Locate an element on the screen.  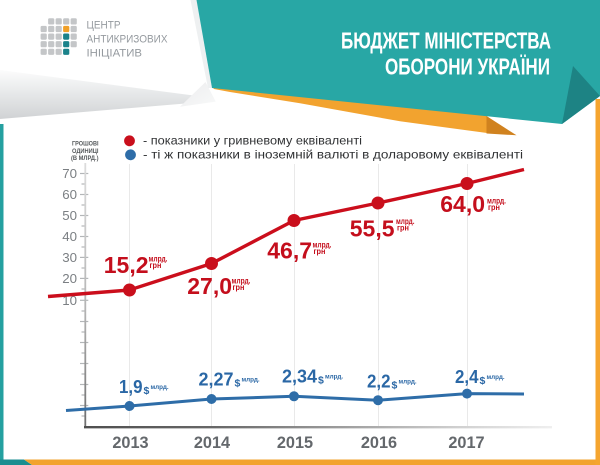
svg-text: ОДИНИЦІ is located at coordinates (85, 151).